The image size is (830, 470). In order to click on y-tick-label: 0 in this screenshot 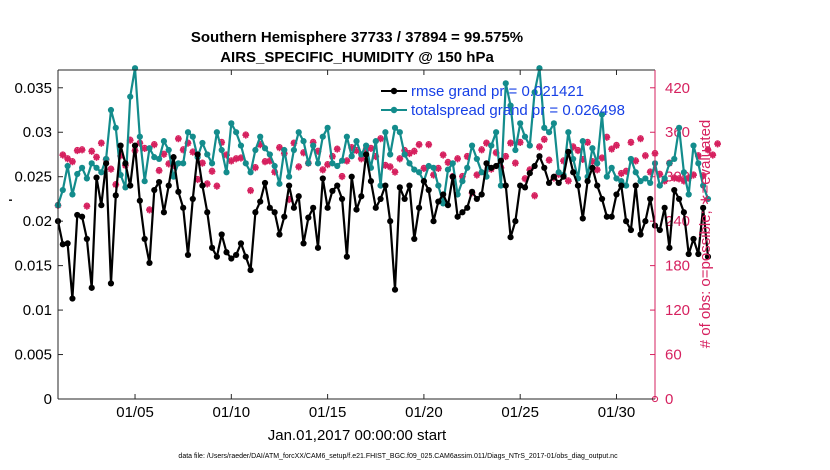, I will do `click(48, 399)`.